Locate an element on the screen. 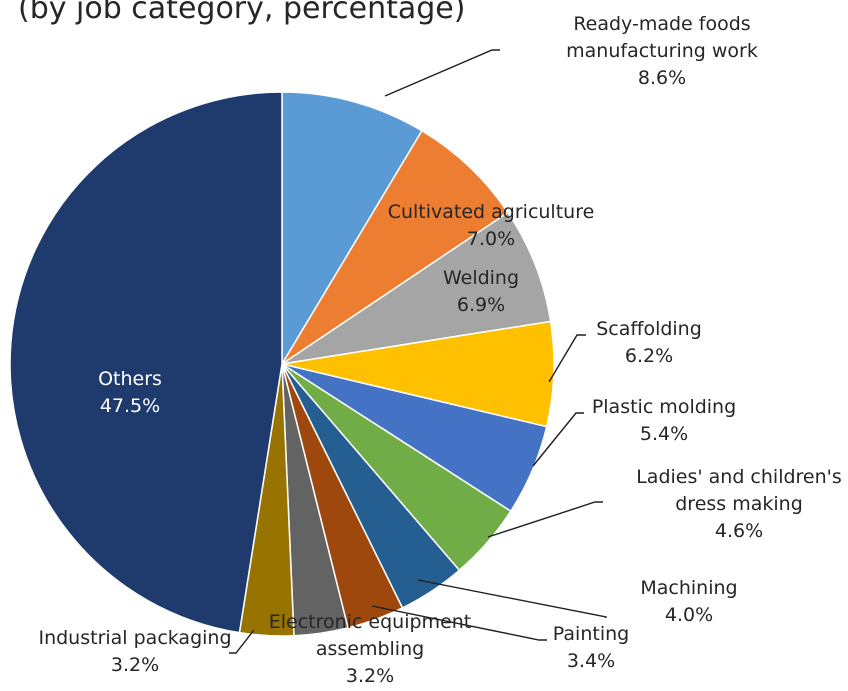 This screenshot has width=848, height=691. data-label-painting: Painting 3.4% is located at coordinates (591, 647).